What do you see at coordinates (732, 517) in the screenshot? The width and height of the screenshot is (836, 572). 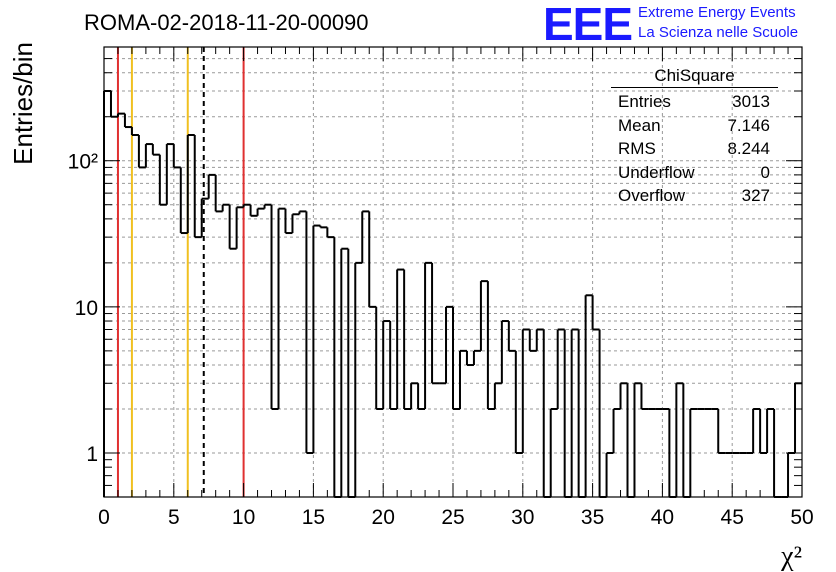 I see `x-tick-label: 45` at bounding box center [732, 517].